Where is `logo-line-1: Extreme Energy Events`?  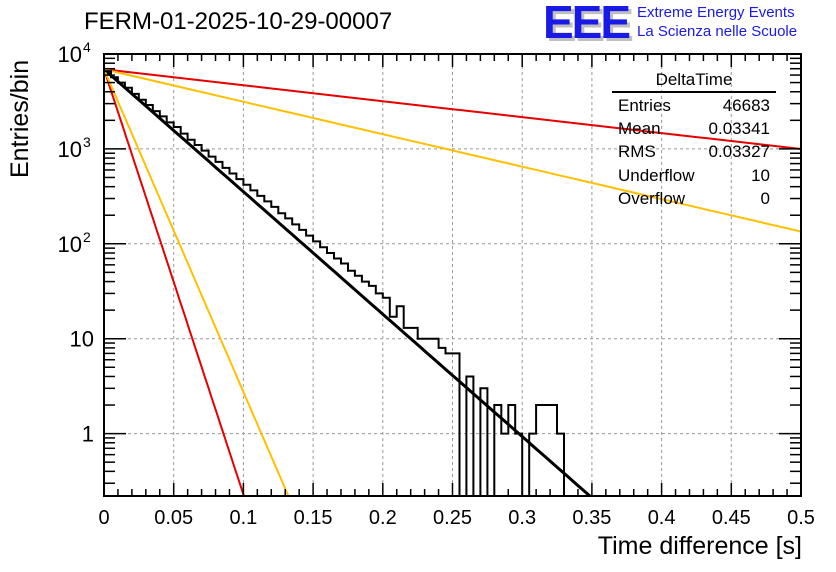
logo-line-1: Extreme Energy Events is located at coordinates (716, 12).